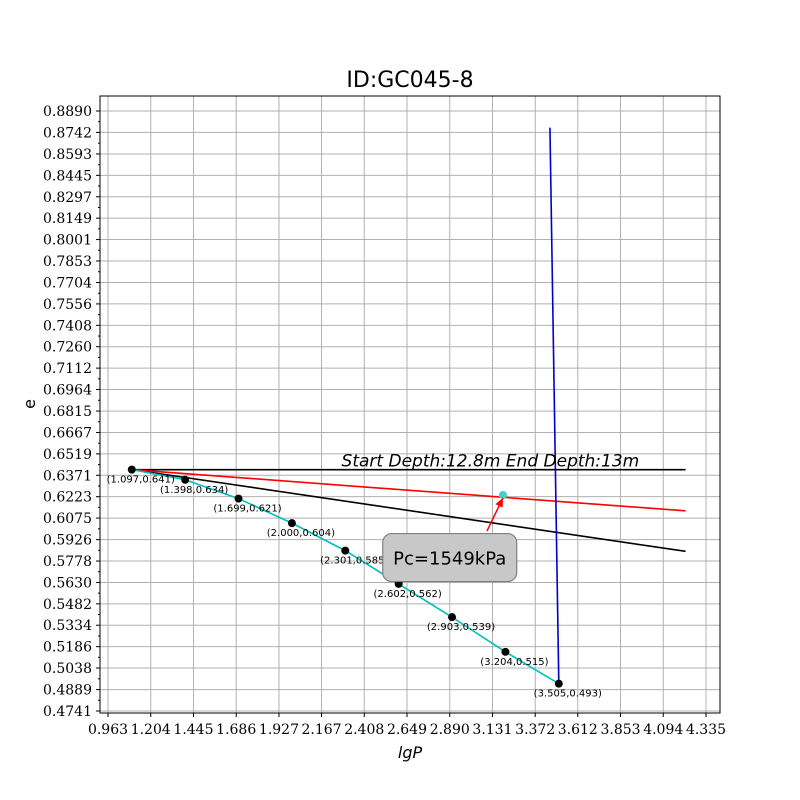 This screenshot has height=800, width=800. I want to click on pc-point, so click(502, 494).